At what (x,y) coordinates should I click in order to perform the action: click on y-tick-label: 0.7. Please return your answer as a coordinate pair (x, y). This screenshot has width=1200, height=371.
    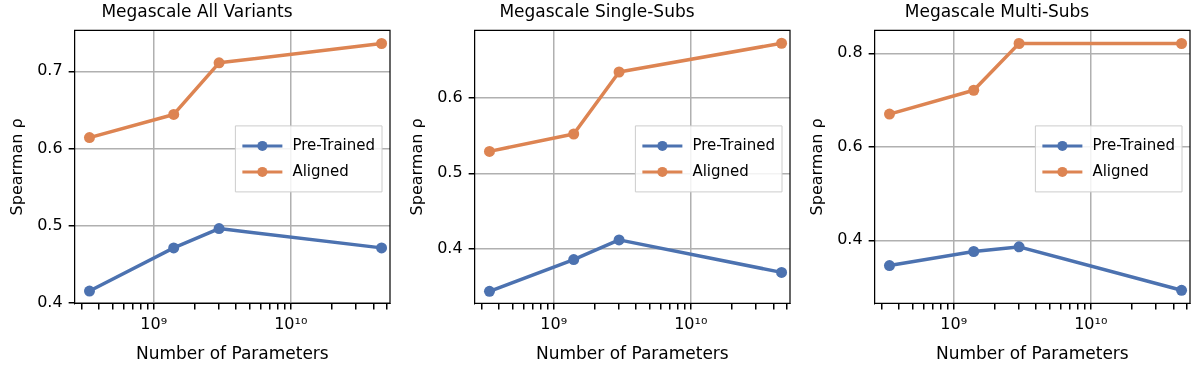
    Looking at the image, I should click on (50, 70).